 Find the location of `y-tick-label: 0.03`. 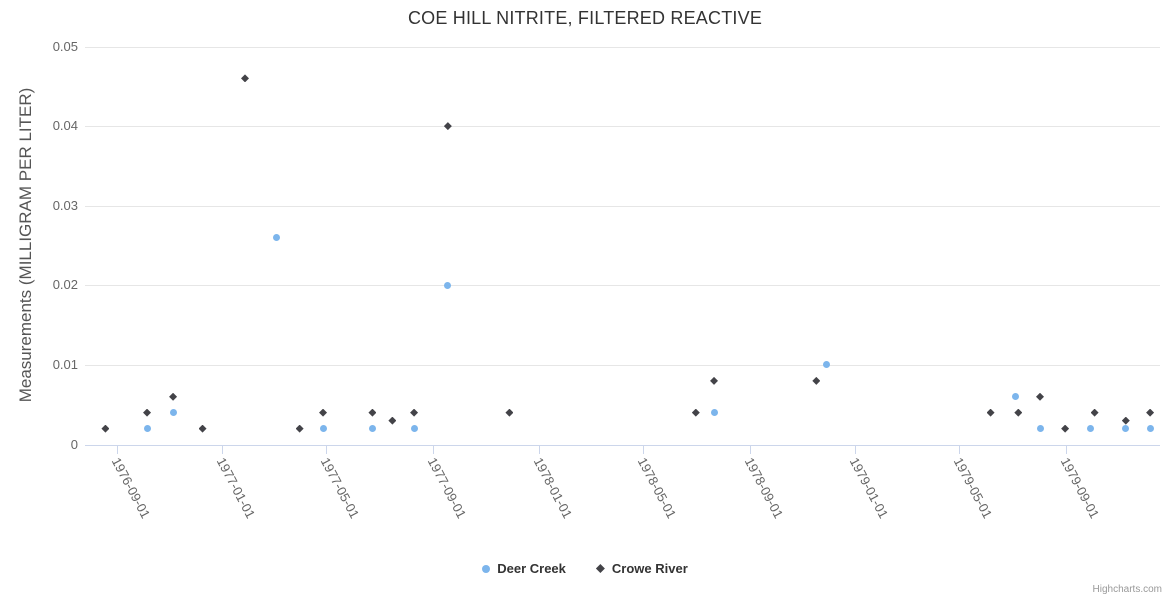

y-tick-label: 0.03 is located at coordinates (65, 205).